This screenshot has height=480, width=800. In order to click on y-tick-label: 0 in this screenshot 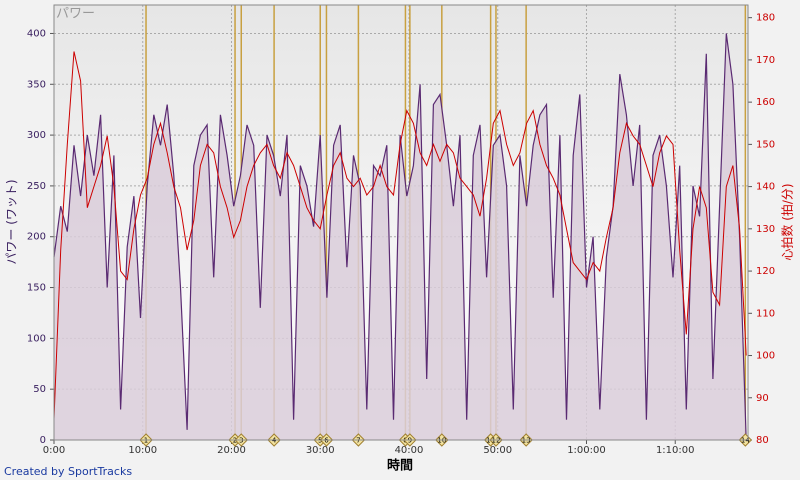, I will do `click(43, 440)`.